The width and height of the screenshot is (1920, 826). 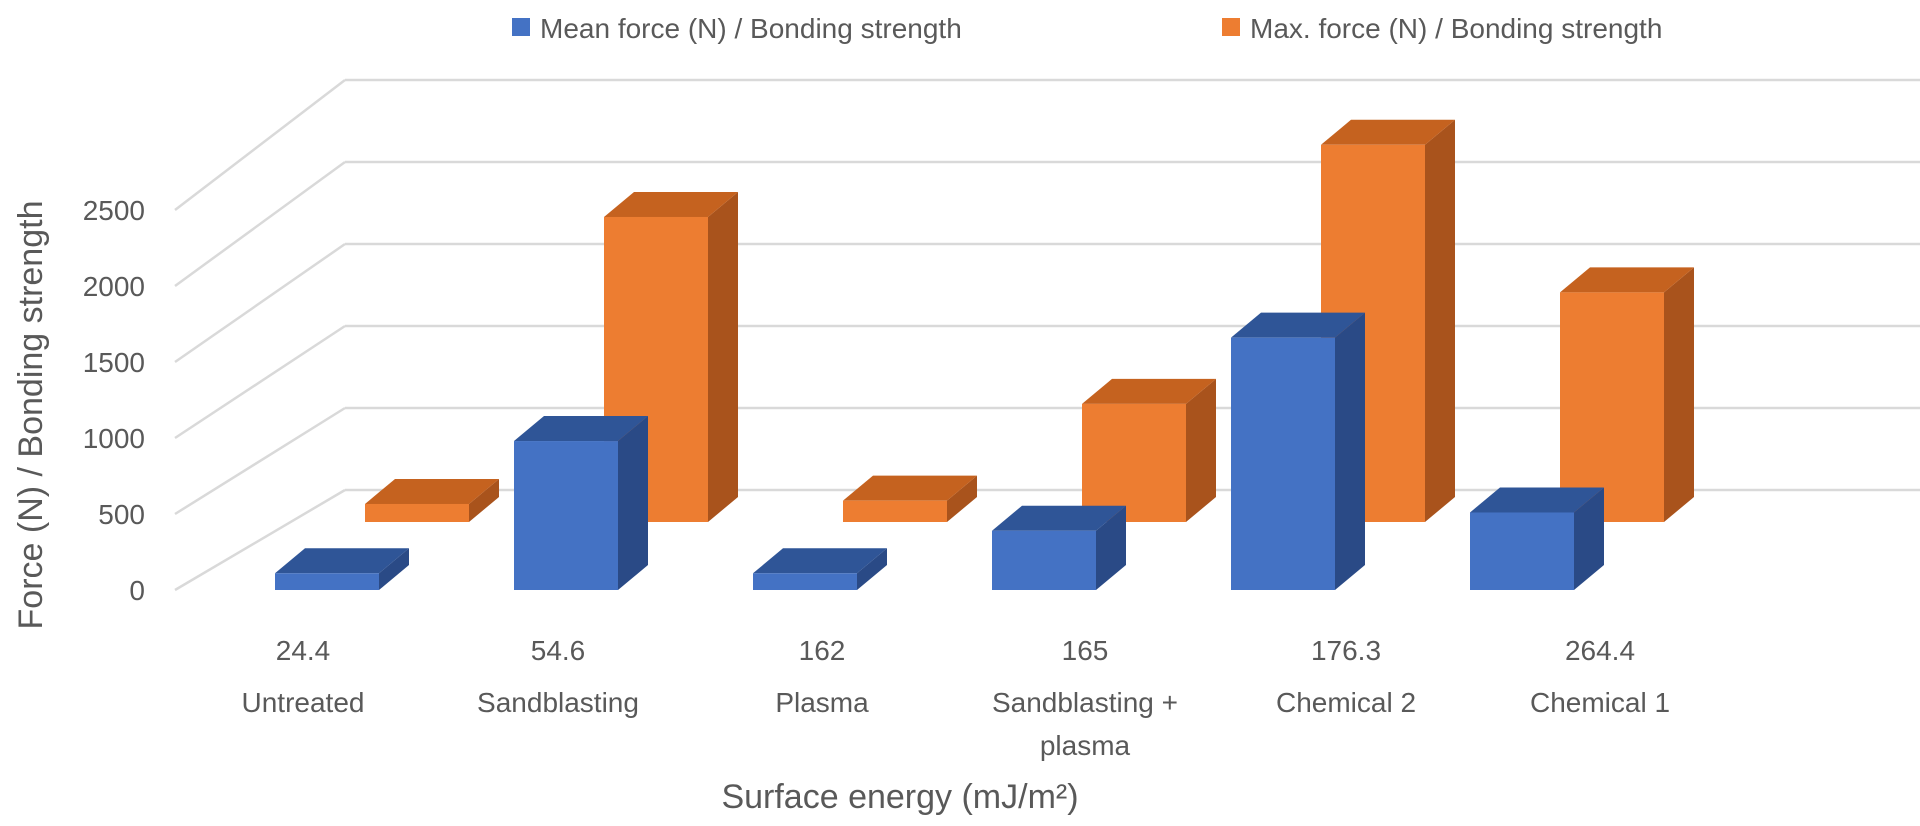 I want to click on bar-mean-1-top, so click(x=581, y=429).